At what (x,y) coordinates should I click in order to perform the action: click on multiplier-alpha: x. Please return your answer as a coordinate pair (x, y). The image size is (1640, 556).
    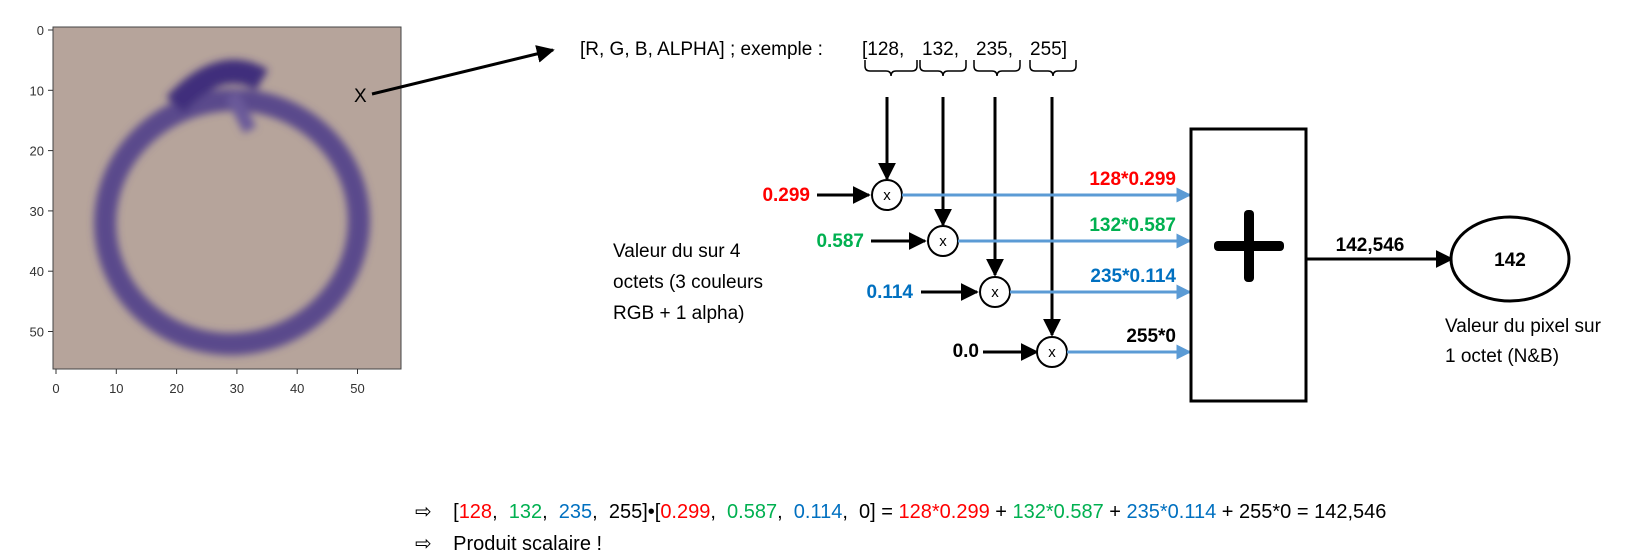
    Looking at the image, I should click on (1052, 352).